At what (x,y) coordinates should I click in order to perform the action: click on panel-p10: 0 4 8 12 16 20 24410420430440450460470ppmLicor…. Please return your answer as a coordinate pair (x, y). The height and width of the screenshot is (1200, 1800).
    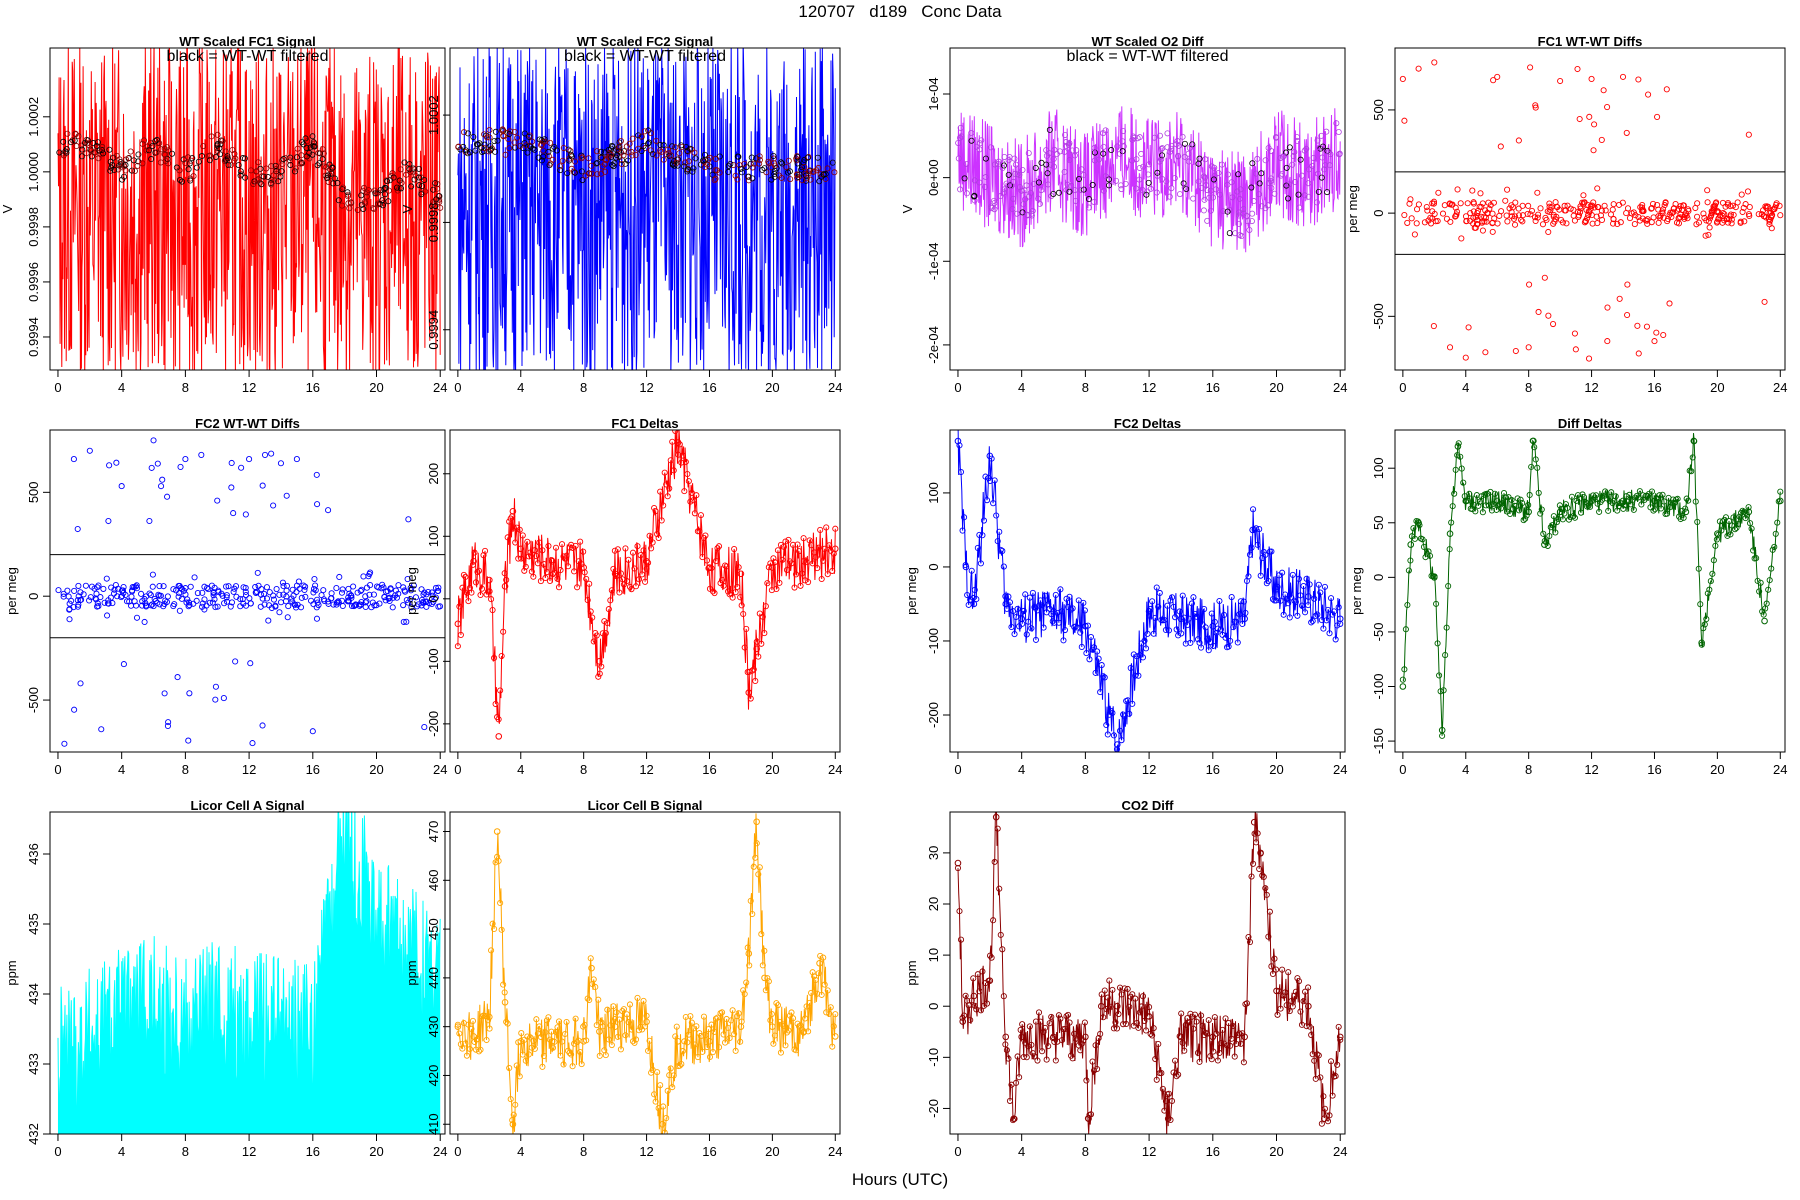
    Looking at the image, I should click on (623, 978).